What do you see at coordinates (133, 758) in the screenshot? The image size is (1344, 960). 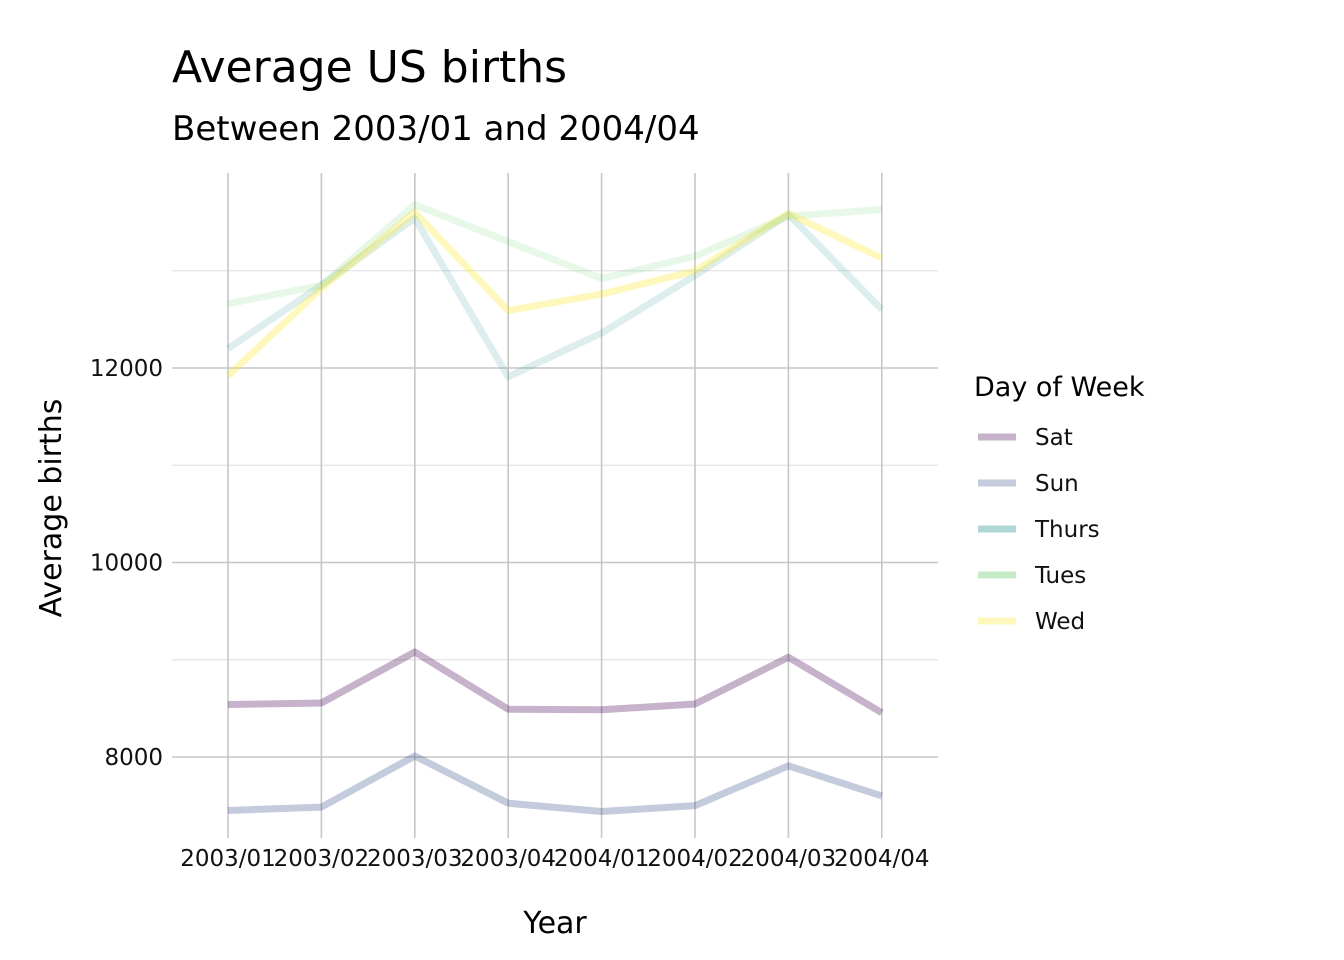 I see `y-tick-label: 8000` at bounding box center [133, 758].